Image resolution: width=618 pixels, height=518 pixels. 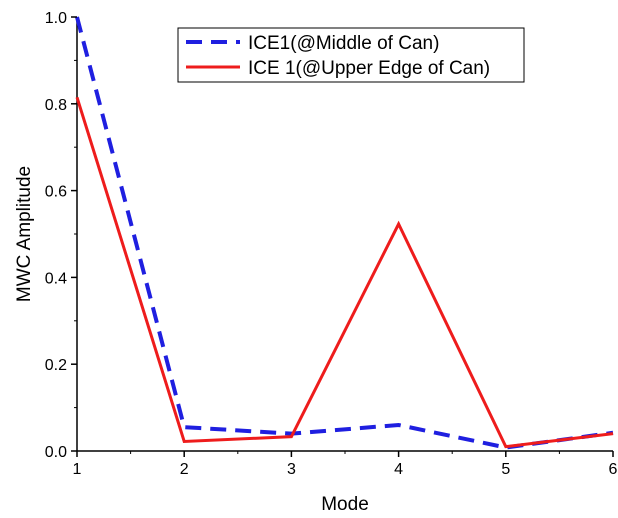 What do you see at coordinates (24, 234) in the screenshot?
I see `y-axis-label: MWC Amplitude` at bounding box center [24, 234].